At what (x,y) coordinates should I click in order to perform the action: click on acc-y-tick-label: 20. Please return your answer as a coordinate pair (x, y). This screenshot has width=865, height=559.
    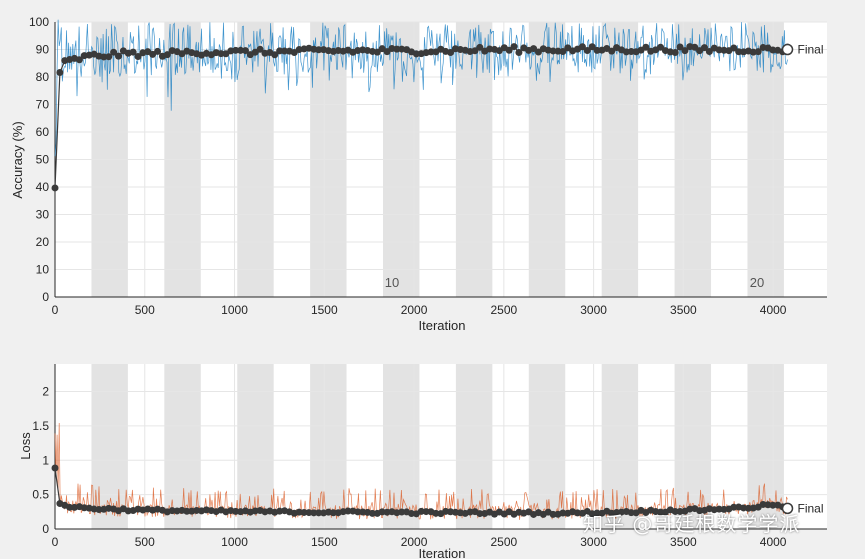
    Looking at the image, I should click on (43, 242).